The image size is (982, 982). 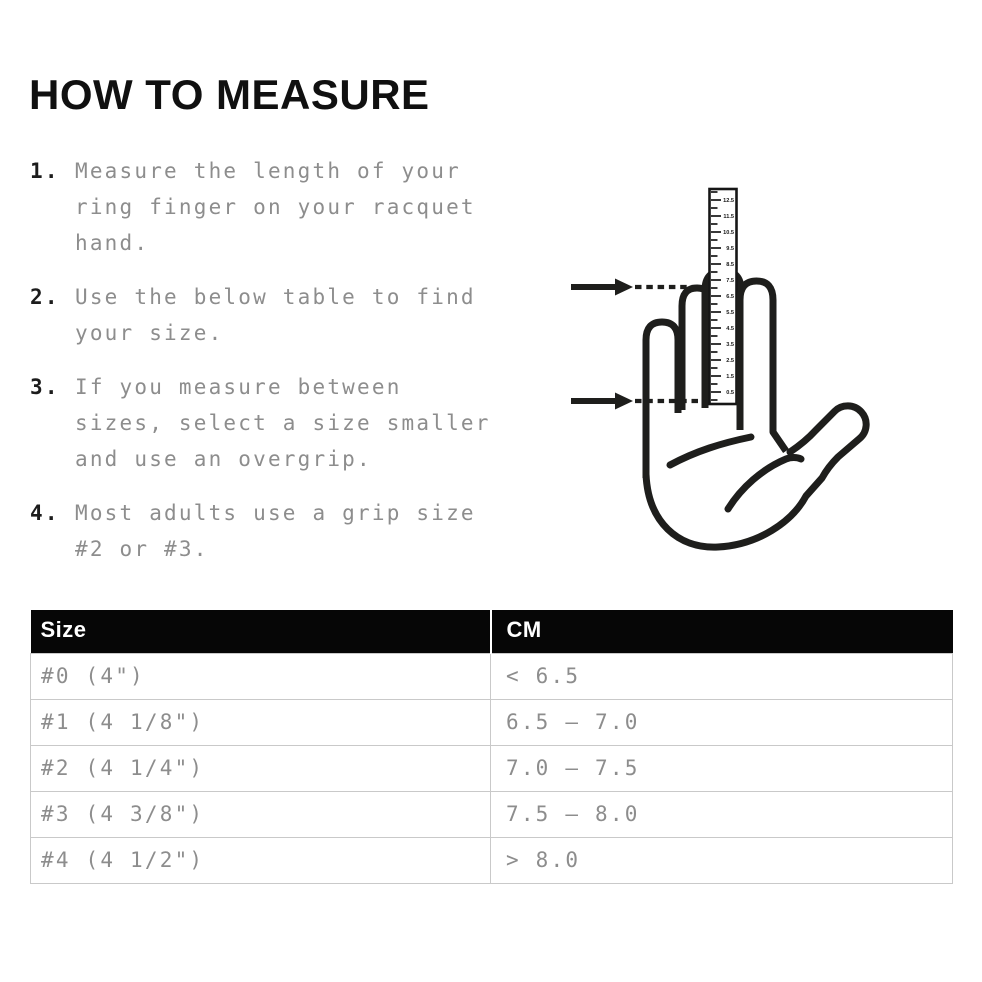 I want to click on svg-text: 2.5, so click(x=730, y=361).